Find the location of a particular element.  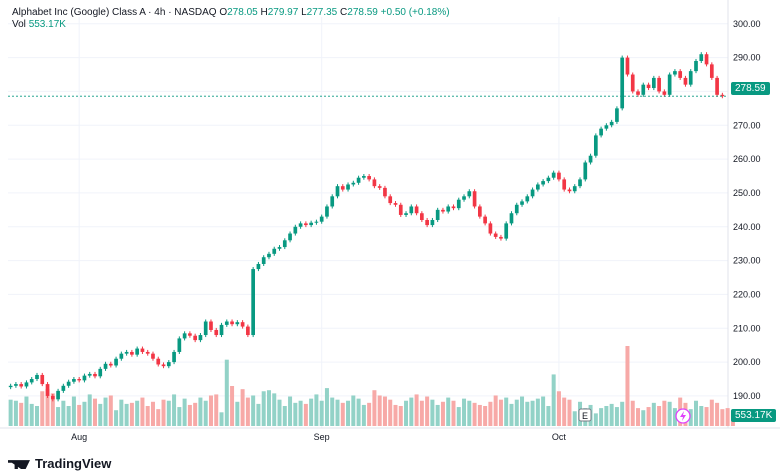

low-value: 277.35 is located at coordinates (322, 12).